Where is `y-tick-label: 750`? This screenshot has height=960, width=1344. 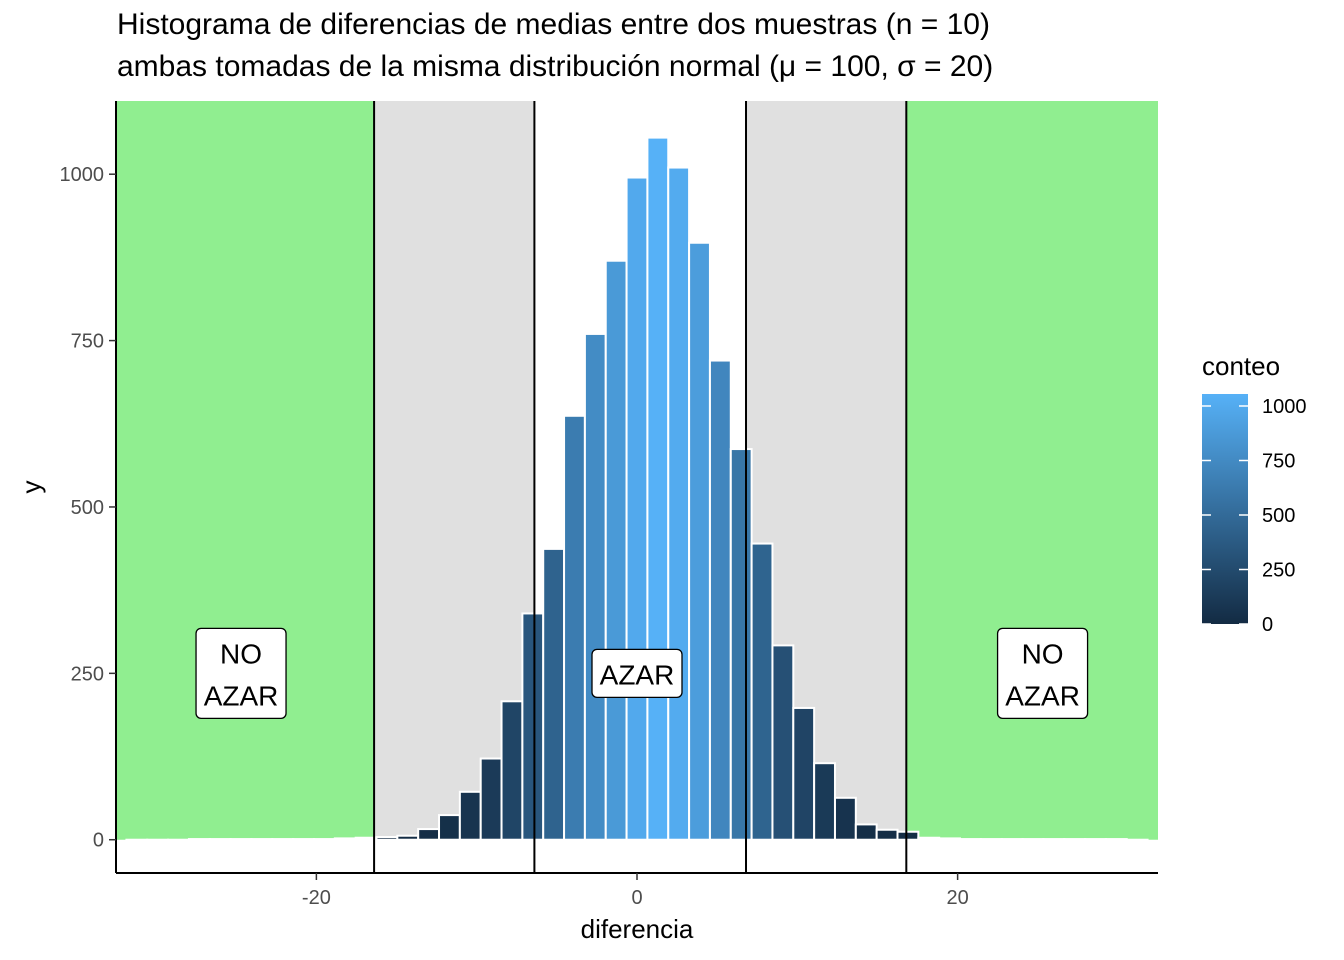 y-tick-label: 750 is located at coordinates (87, 342).